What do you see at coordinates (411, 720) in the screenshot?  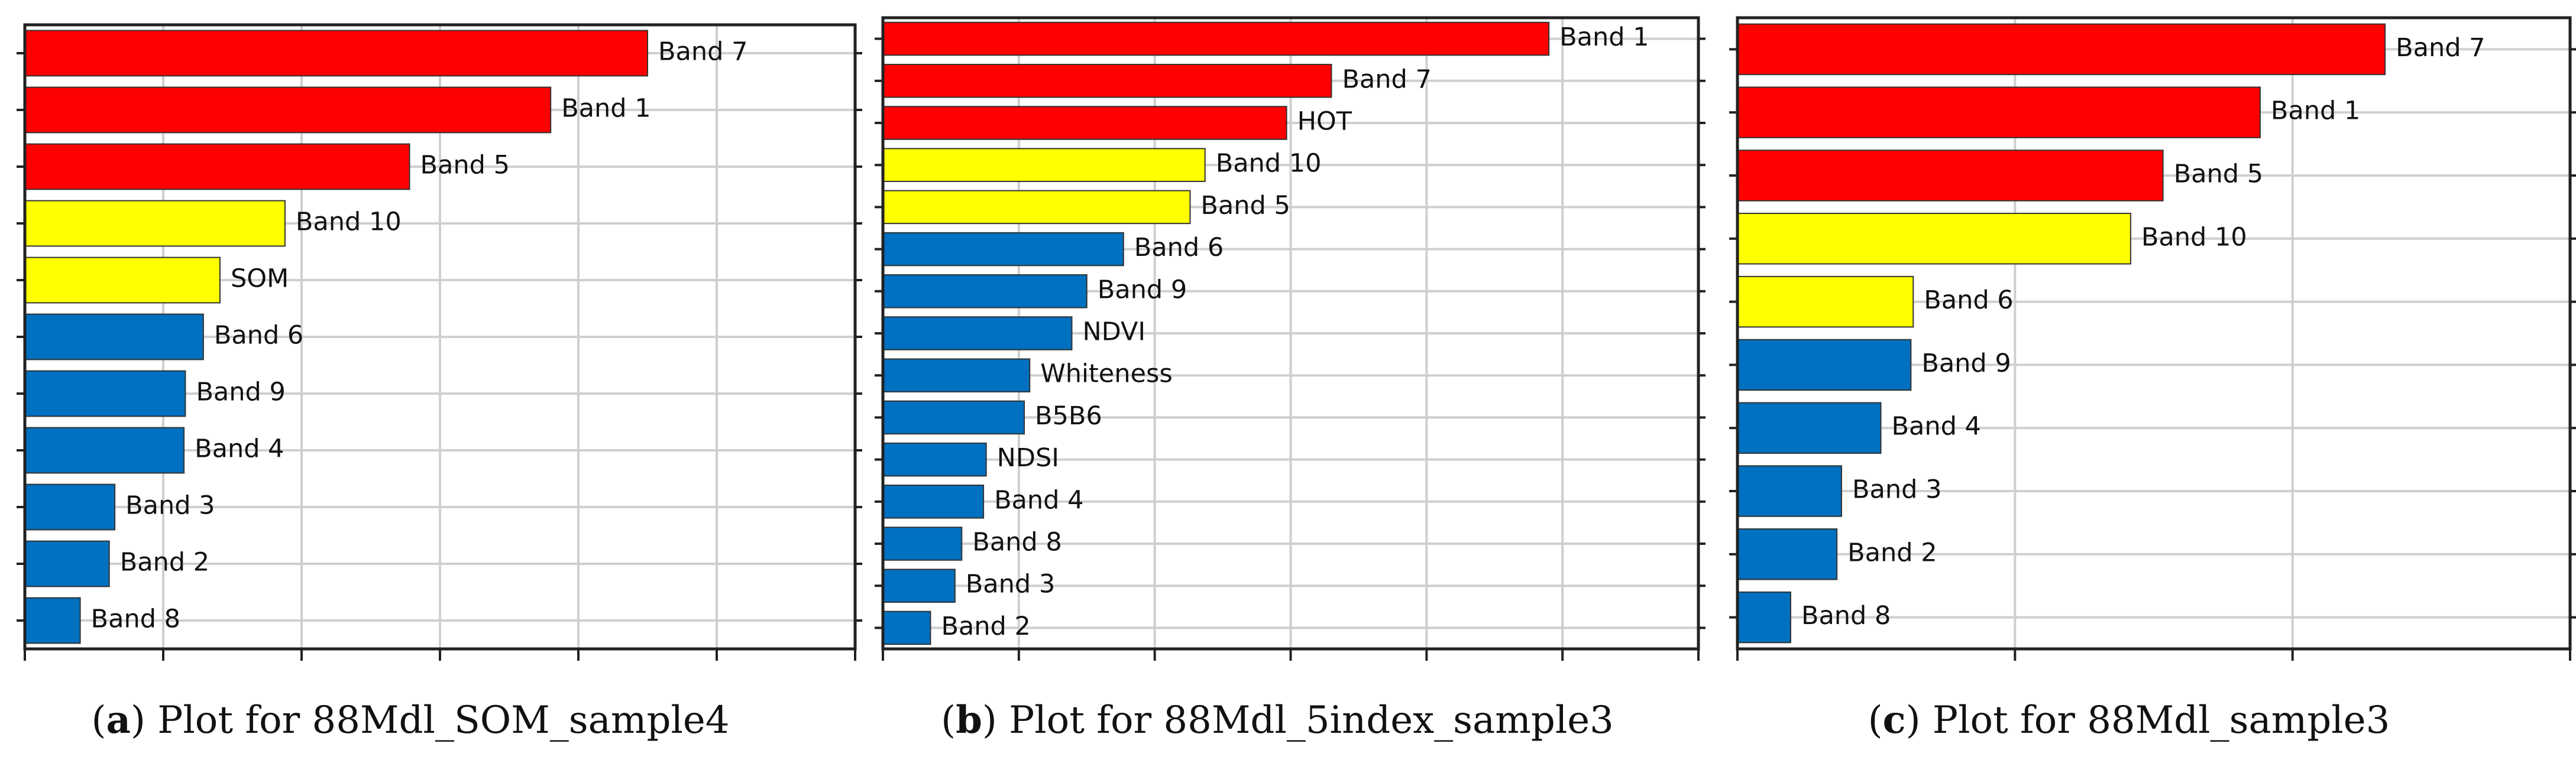 I see `caption-a: (a) Plot for 88Mdl_SOM_sample4` at bounding box center [411, 720].